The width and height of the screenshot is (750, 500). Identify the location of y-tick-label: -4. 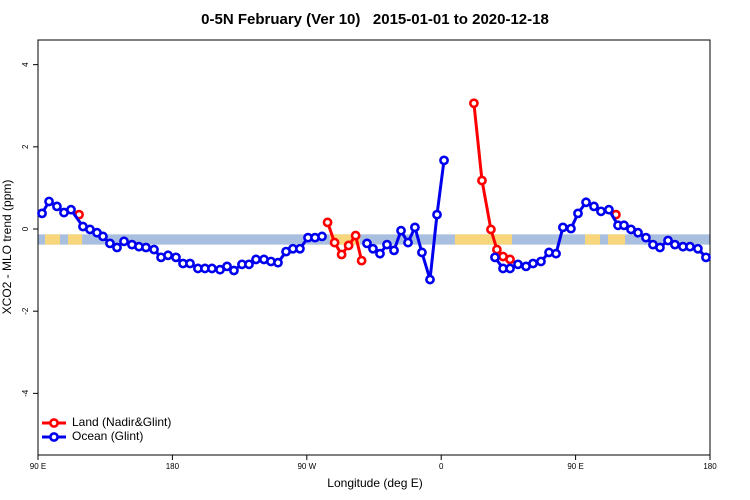
(25, 393).